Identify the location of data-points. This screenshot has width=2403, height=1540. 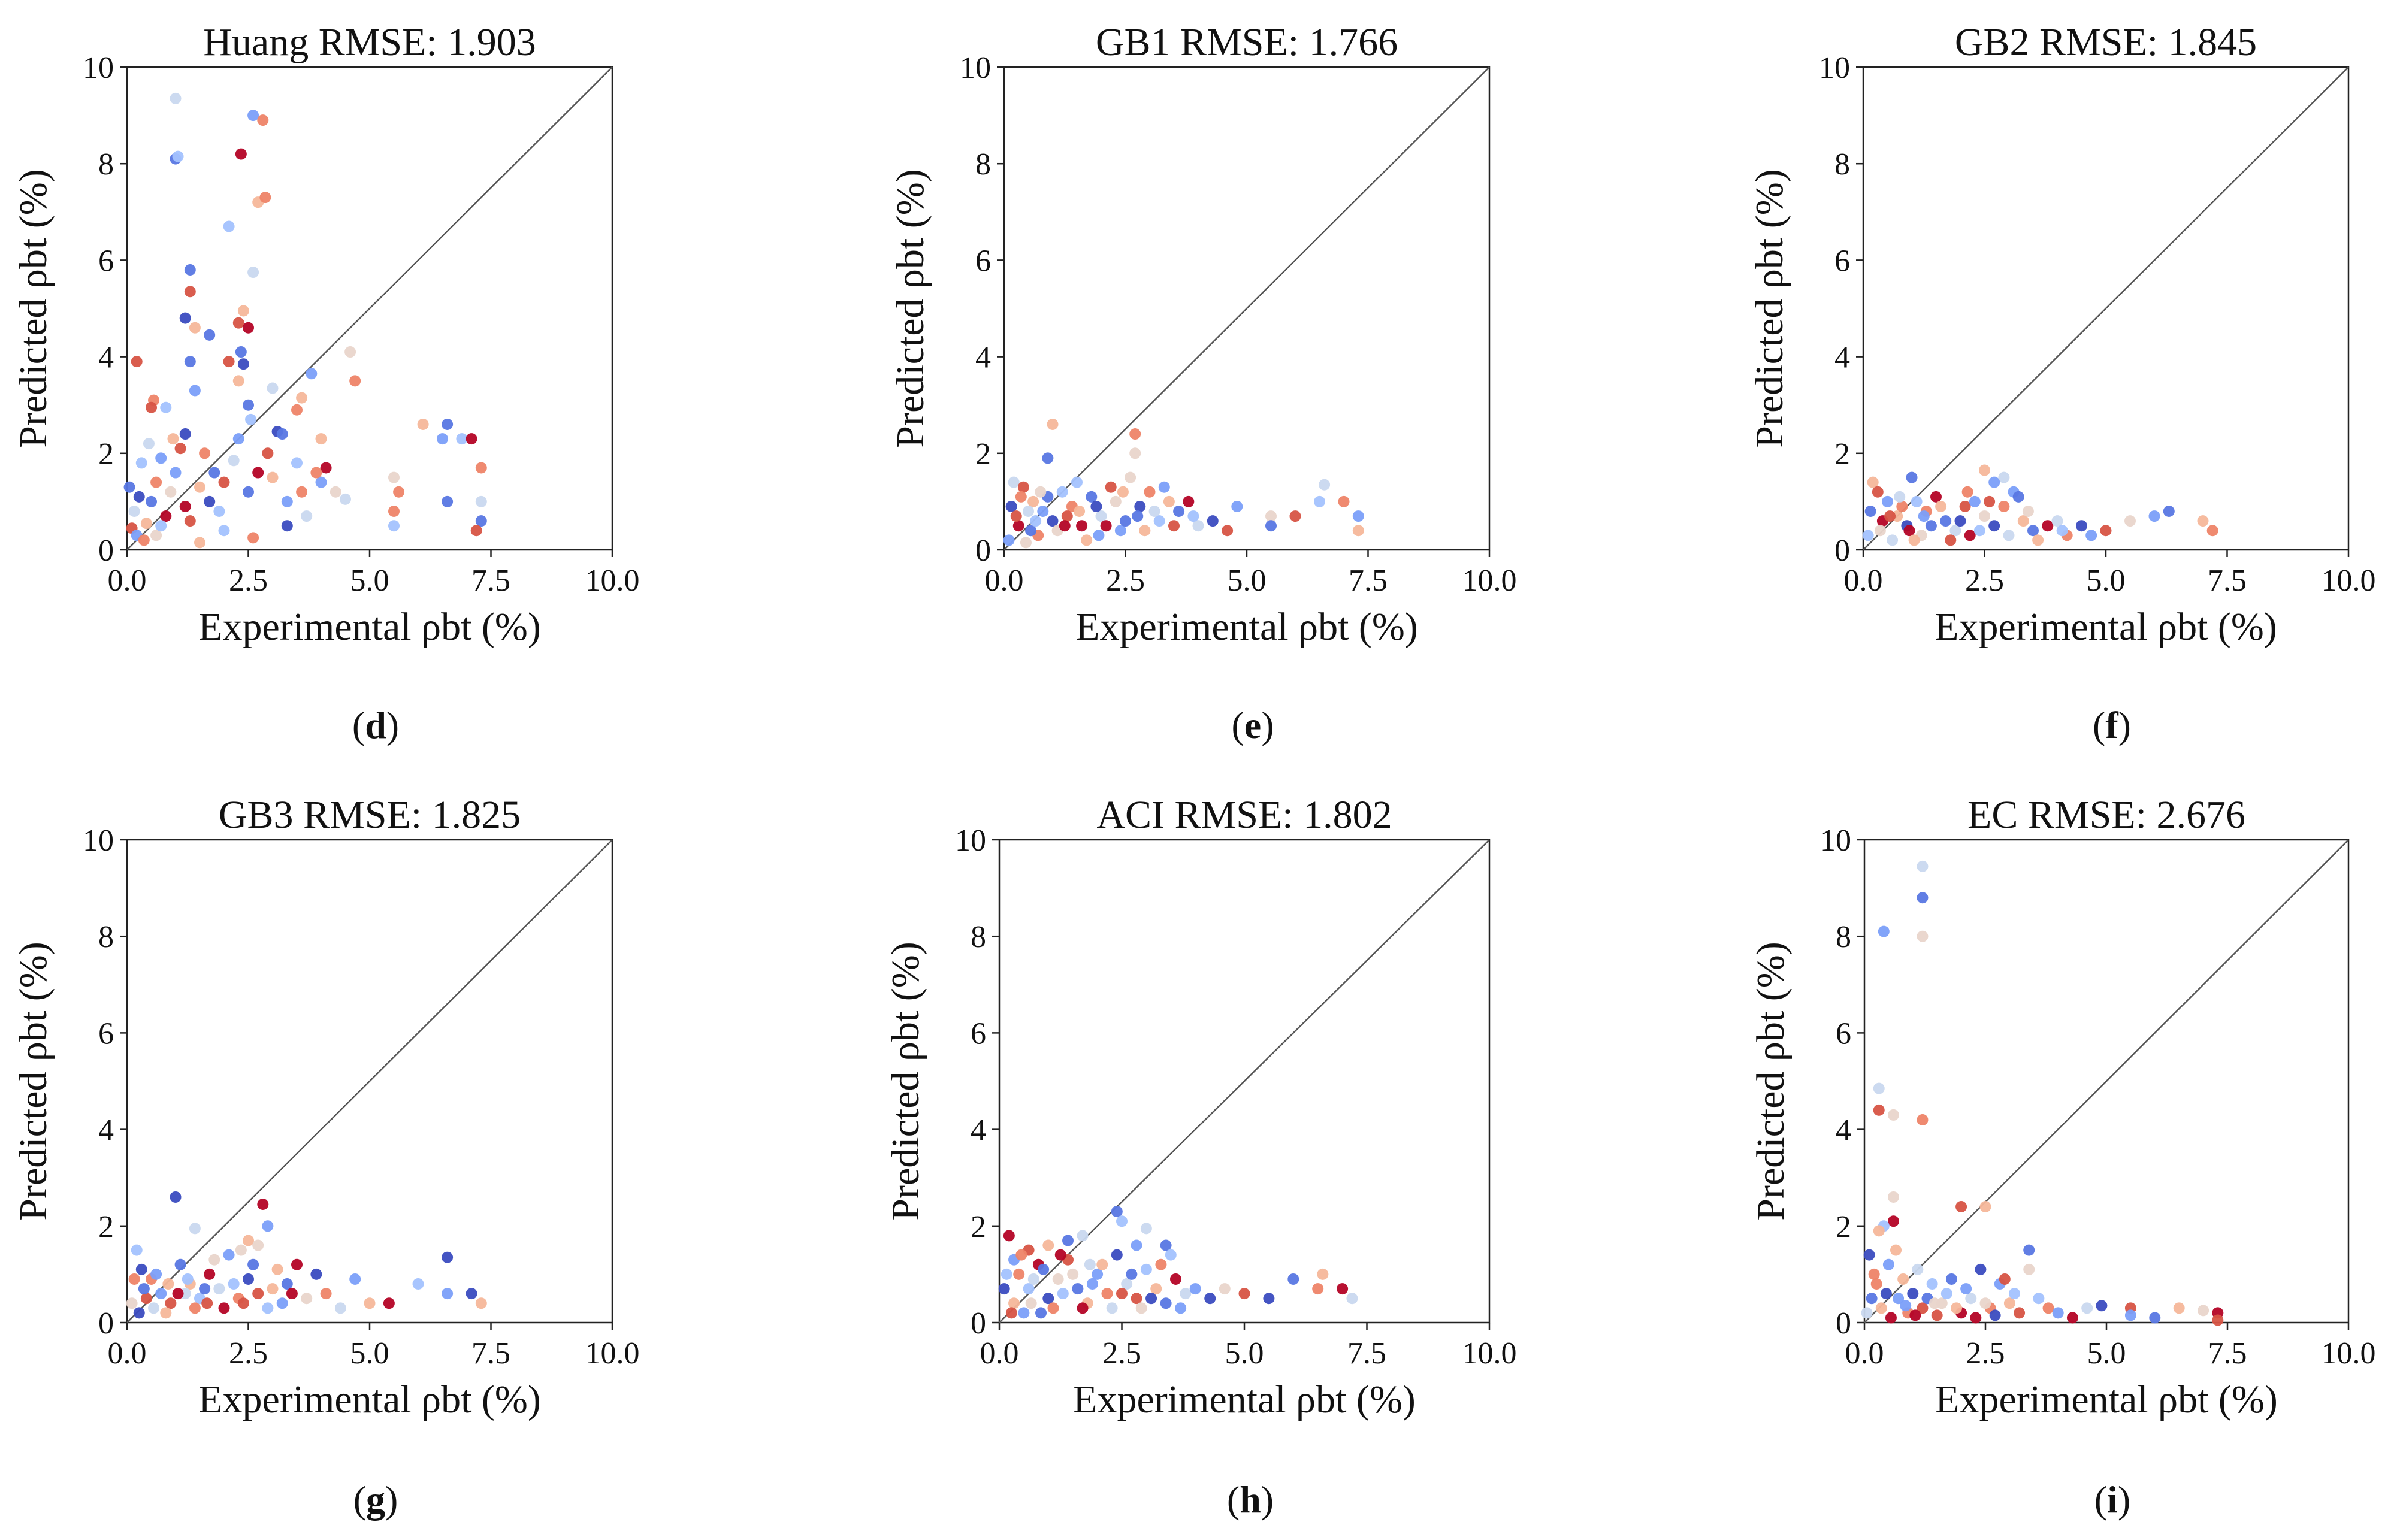
(2040, 505).